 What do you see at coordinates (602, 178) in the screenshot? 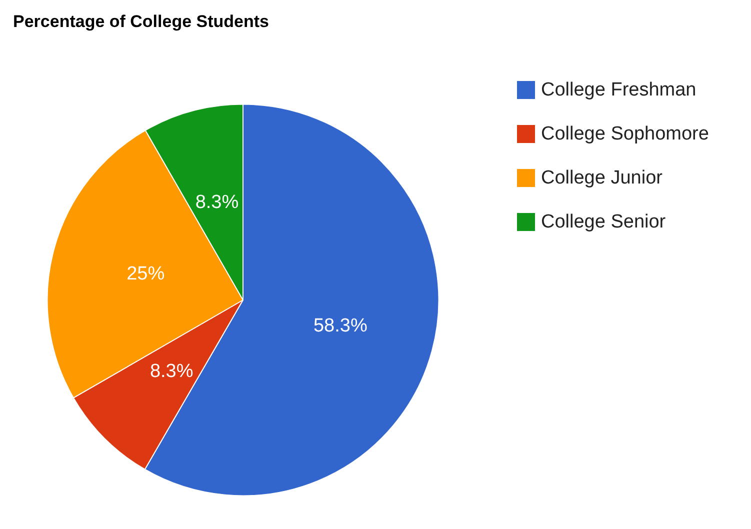
I see `legend-label: College Junior` at bounding box center [602, 178].